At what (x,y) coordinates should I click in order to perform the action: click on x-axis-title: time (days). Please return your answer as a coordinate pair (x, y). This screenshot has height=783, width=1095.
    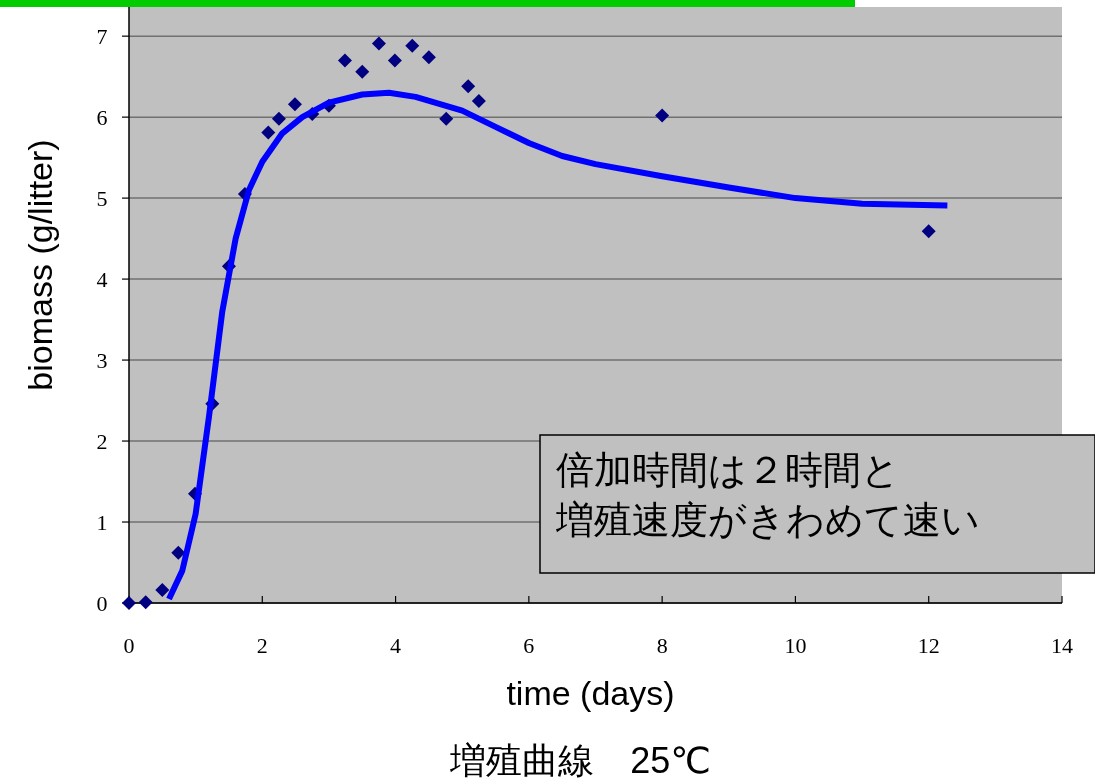
    Looking at the image, I should click on (590, 693).